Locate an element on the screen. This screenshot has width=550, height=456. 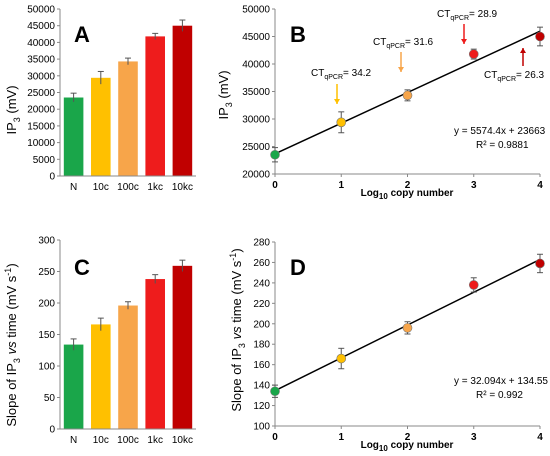
y-tick-label: 10000 is located at coordinates (41, 143).